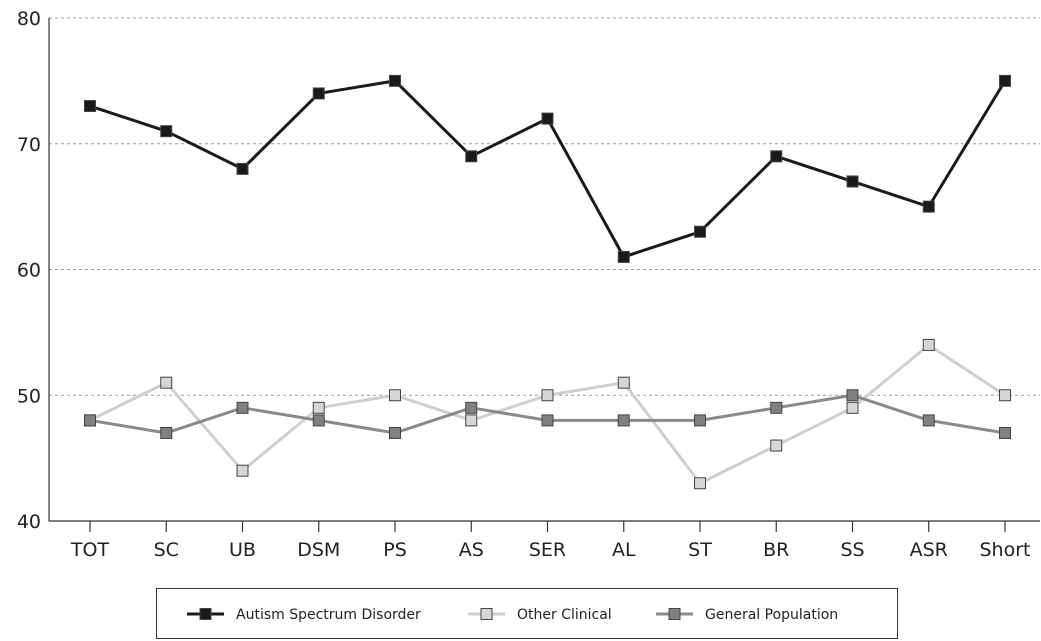 The width and height of the screenshot is (1041, 641). What do you see at coordinates (1005, 432) in the screenshot?
I see `data-point-general-population-short` at bounding box center [1005, 432].